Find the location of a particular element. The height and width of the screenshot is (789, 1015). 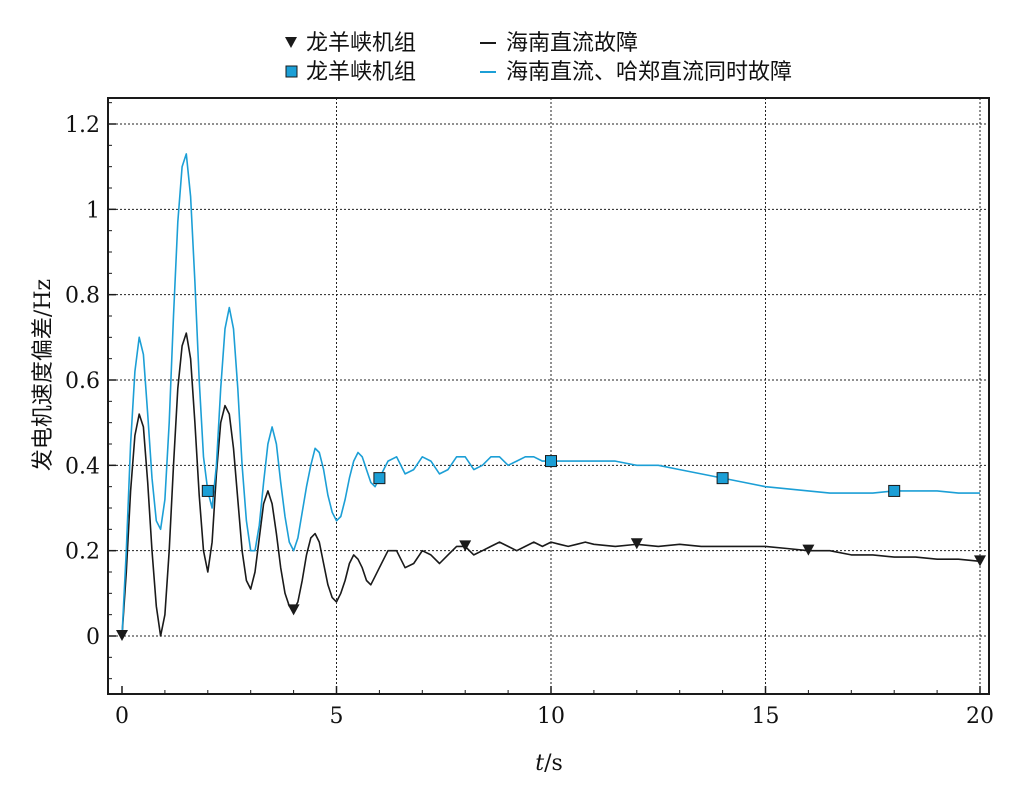

y-tick-label: 0.6 is located at coordinates (82, 381).